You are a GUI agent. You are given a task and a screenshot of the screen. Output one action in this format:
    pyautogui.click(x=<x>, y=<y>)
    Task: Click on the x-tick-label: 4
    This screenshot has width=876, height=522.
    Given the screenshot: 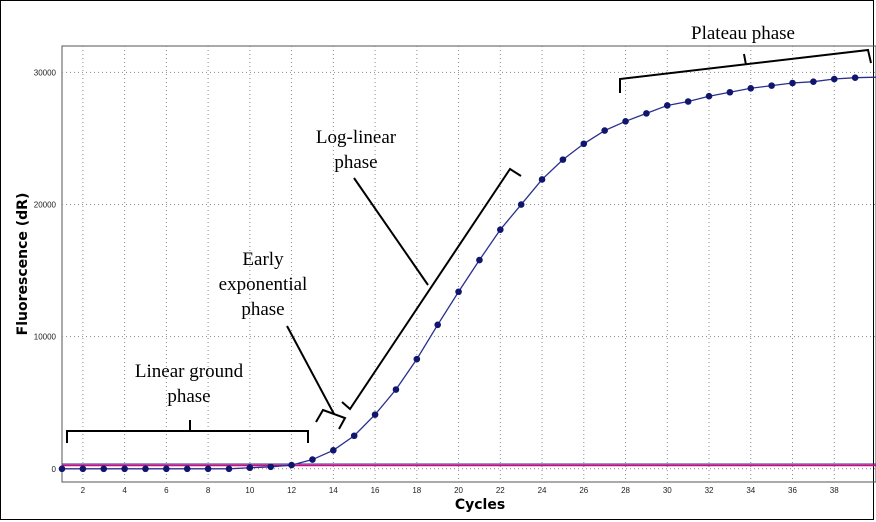 What is the action you would take?
    pyautogui.click(x=124, y=490)
    